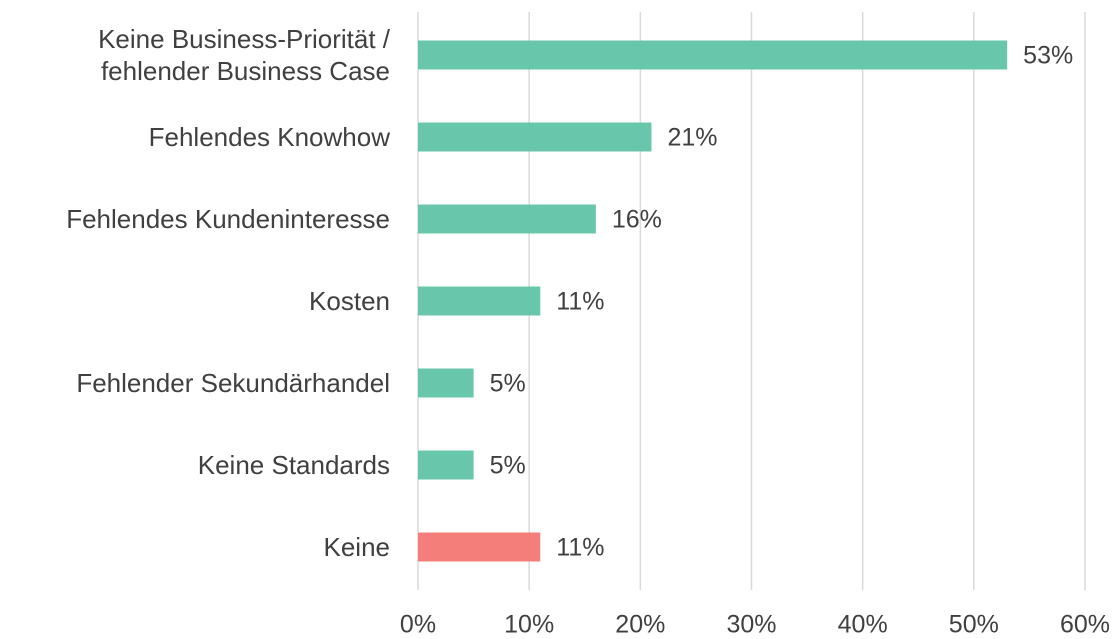  I want to click on y-tick-label: Fehlendes Knowhow, so click(269, 137).